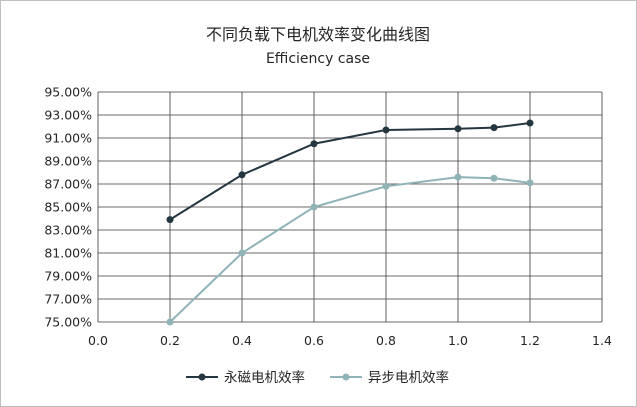 The width and height of the screenshot is (637, 407). I want to click on y-tick-label: 87.00%, so click(68, 184).